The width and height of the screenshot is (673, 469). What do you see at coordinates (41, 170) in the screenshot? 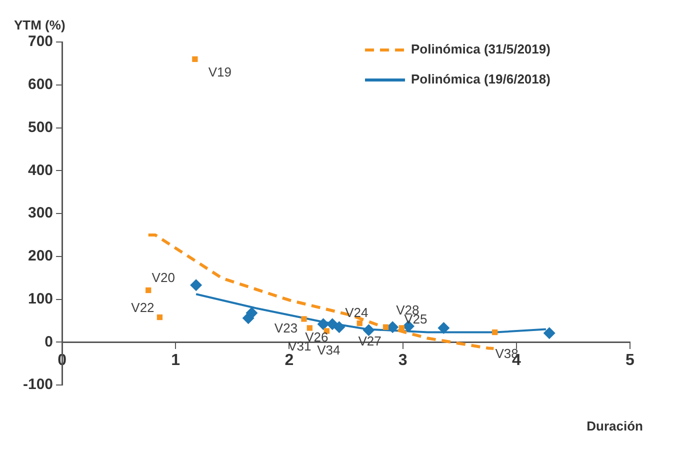
I see `y-tick-label: 400` at bounding box center [41, 170].